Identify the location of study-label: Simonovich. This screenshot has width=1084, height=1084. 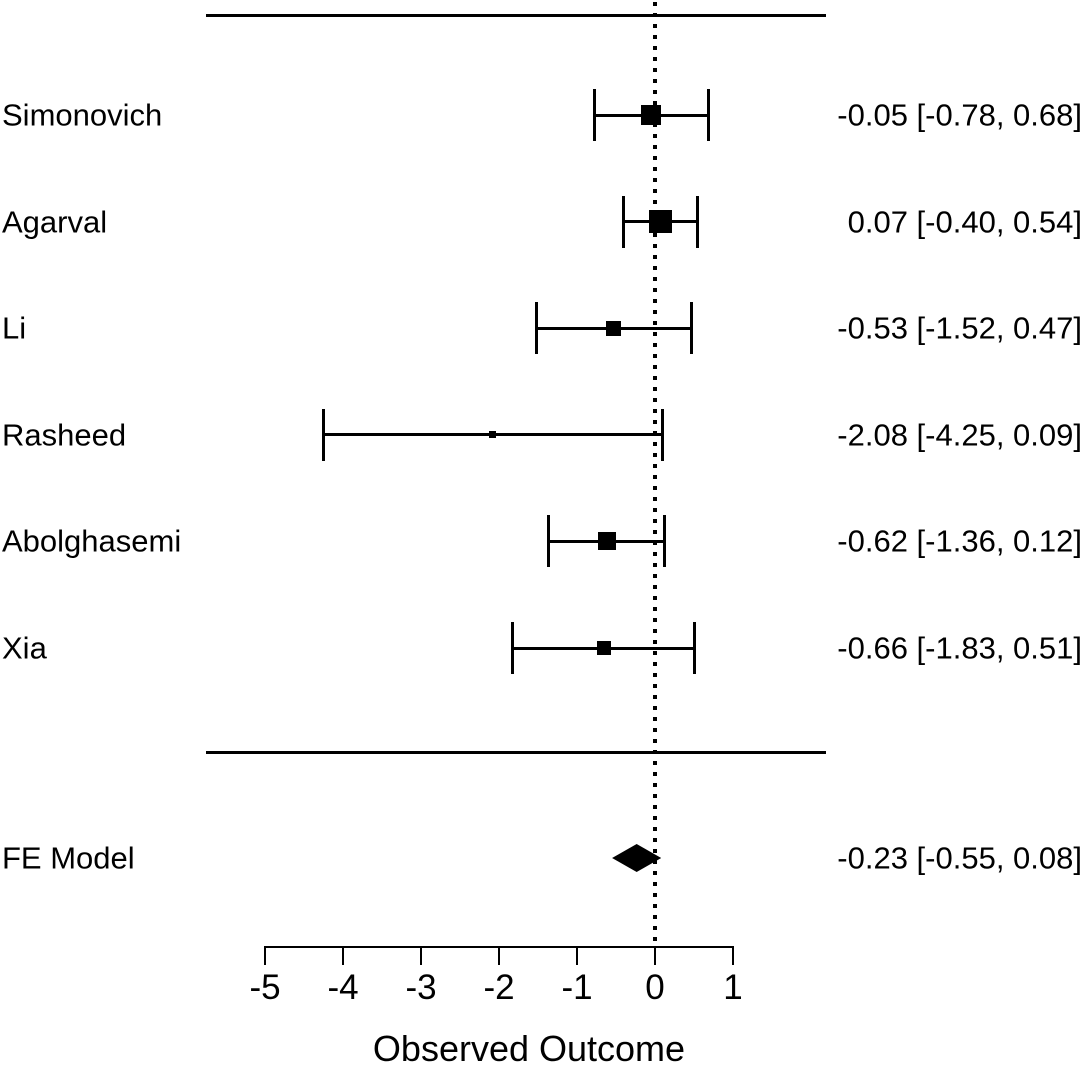
(82, 115).